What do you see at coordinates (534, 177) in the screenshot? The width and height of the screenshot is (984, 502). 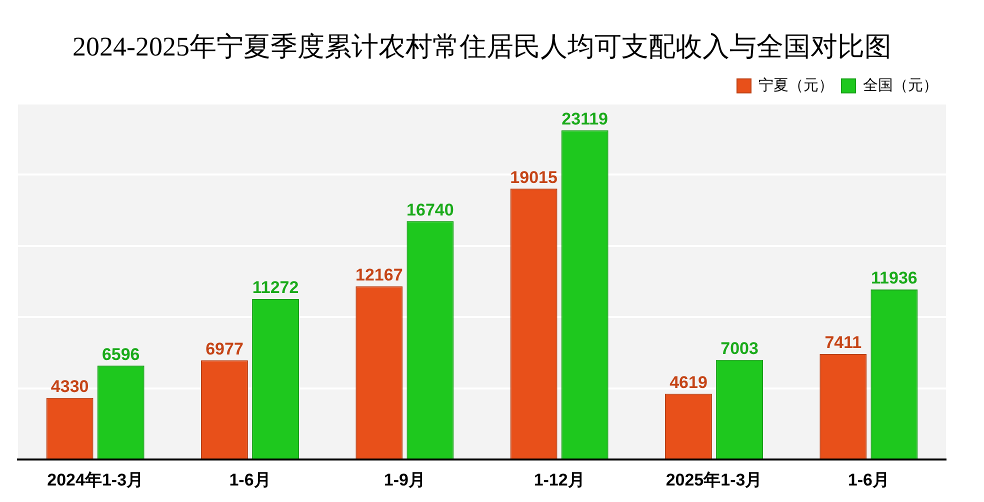 I see `data-label: 19015` at bounding box center [534, 177].